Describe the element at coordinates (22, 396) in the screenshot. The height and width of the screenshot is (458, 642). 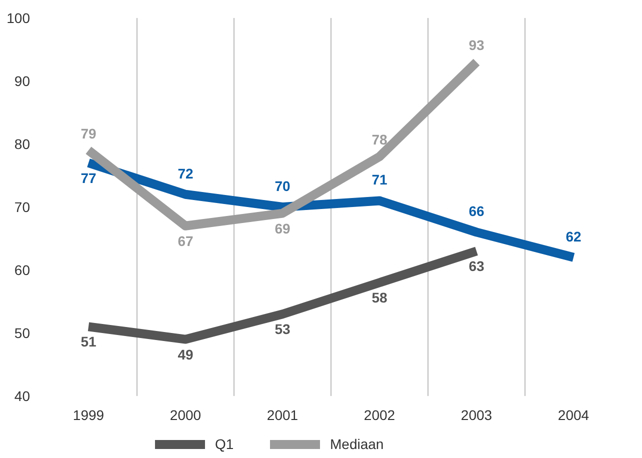
I see `y-tick-label: 40` at that location.